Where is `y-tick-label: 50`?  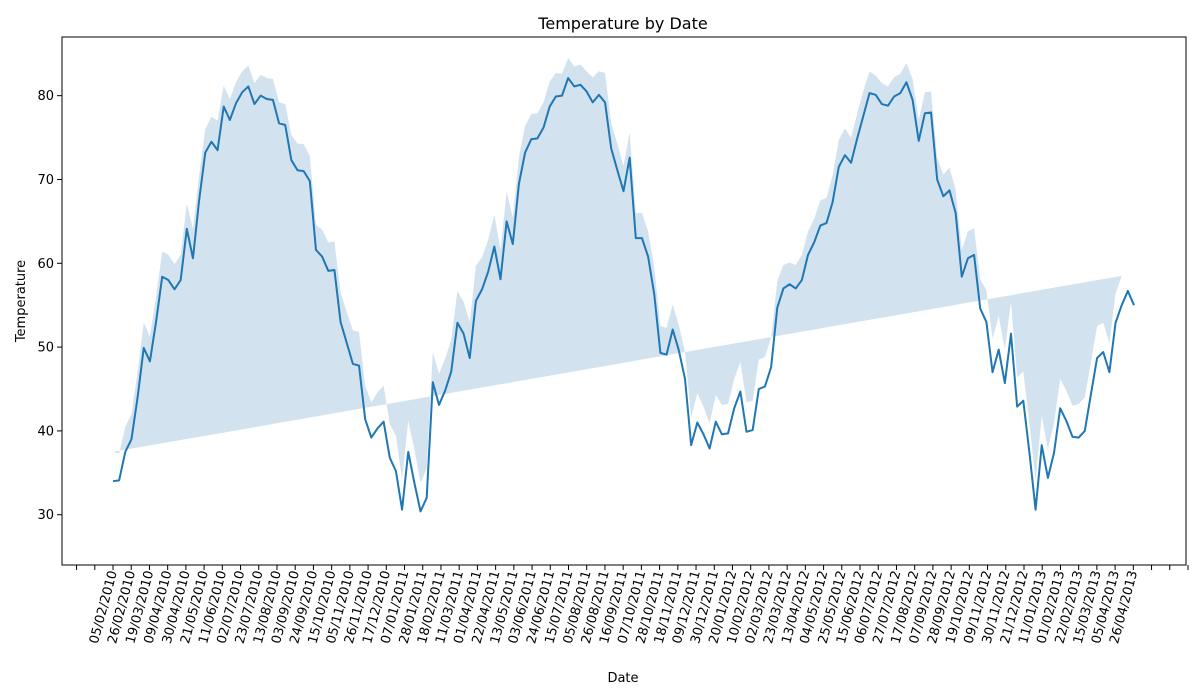
y-tick-label: 50 is located at coordinates (45, 348).